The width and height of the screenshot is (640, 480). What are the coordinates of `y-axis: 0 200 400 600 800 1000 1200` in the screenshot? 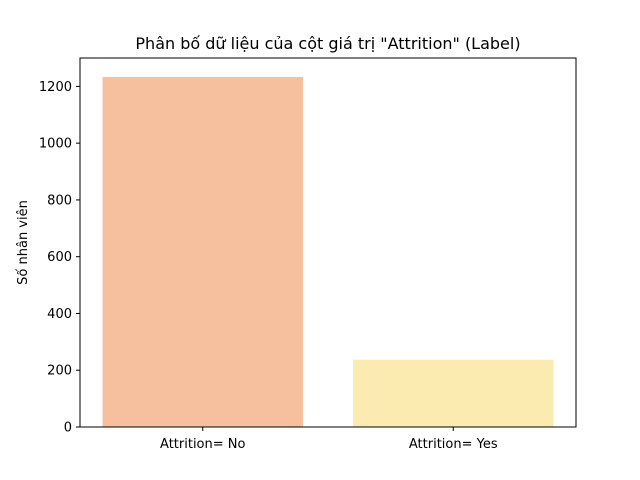 It's located at (59, 258).